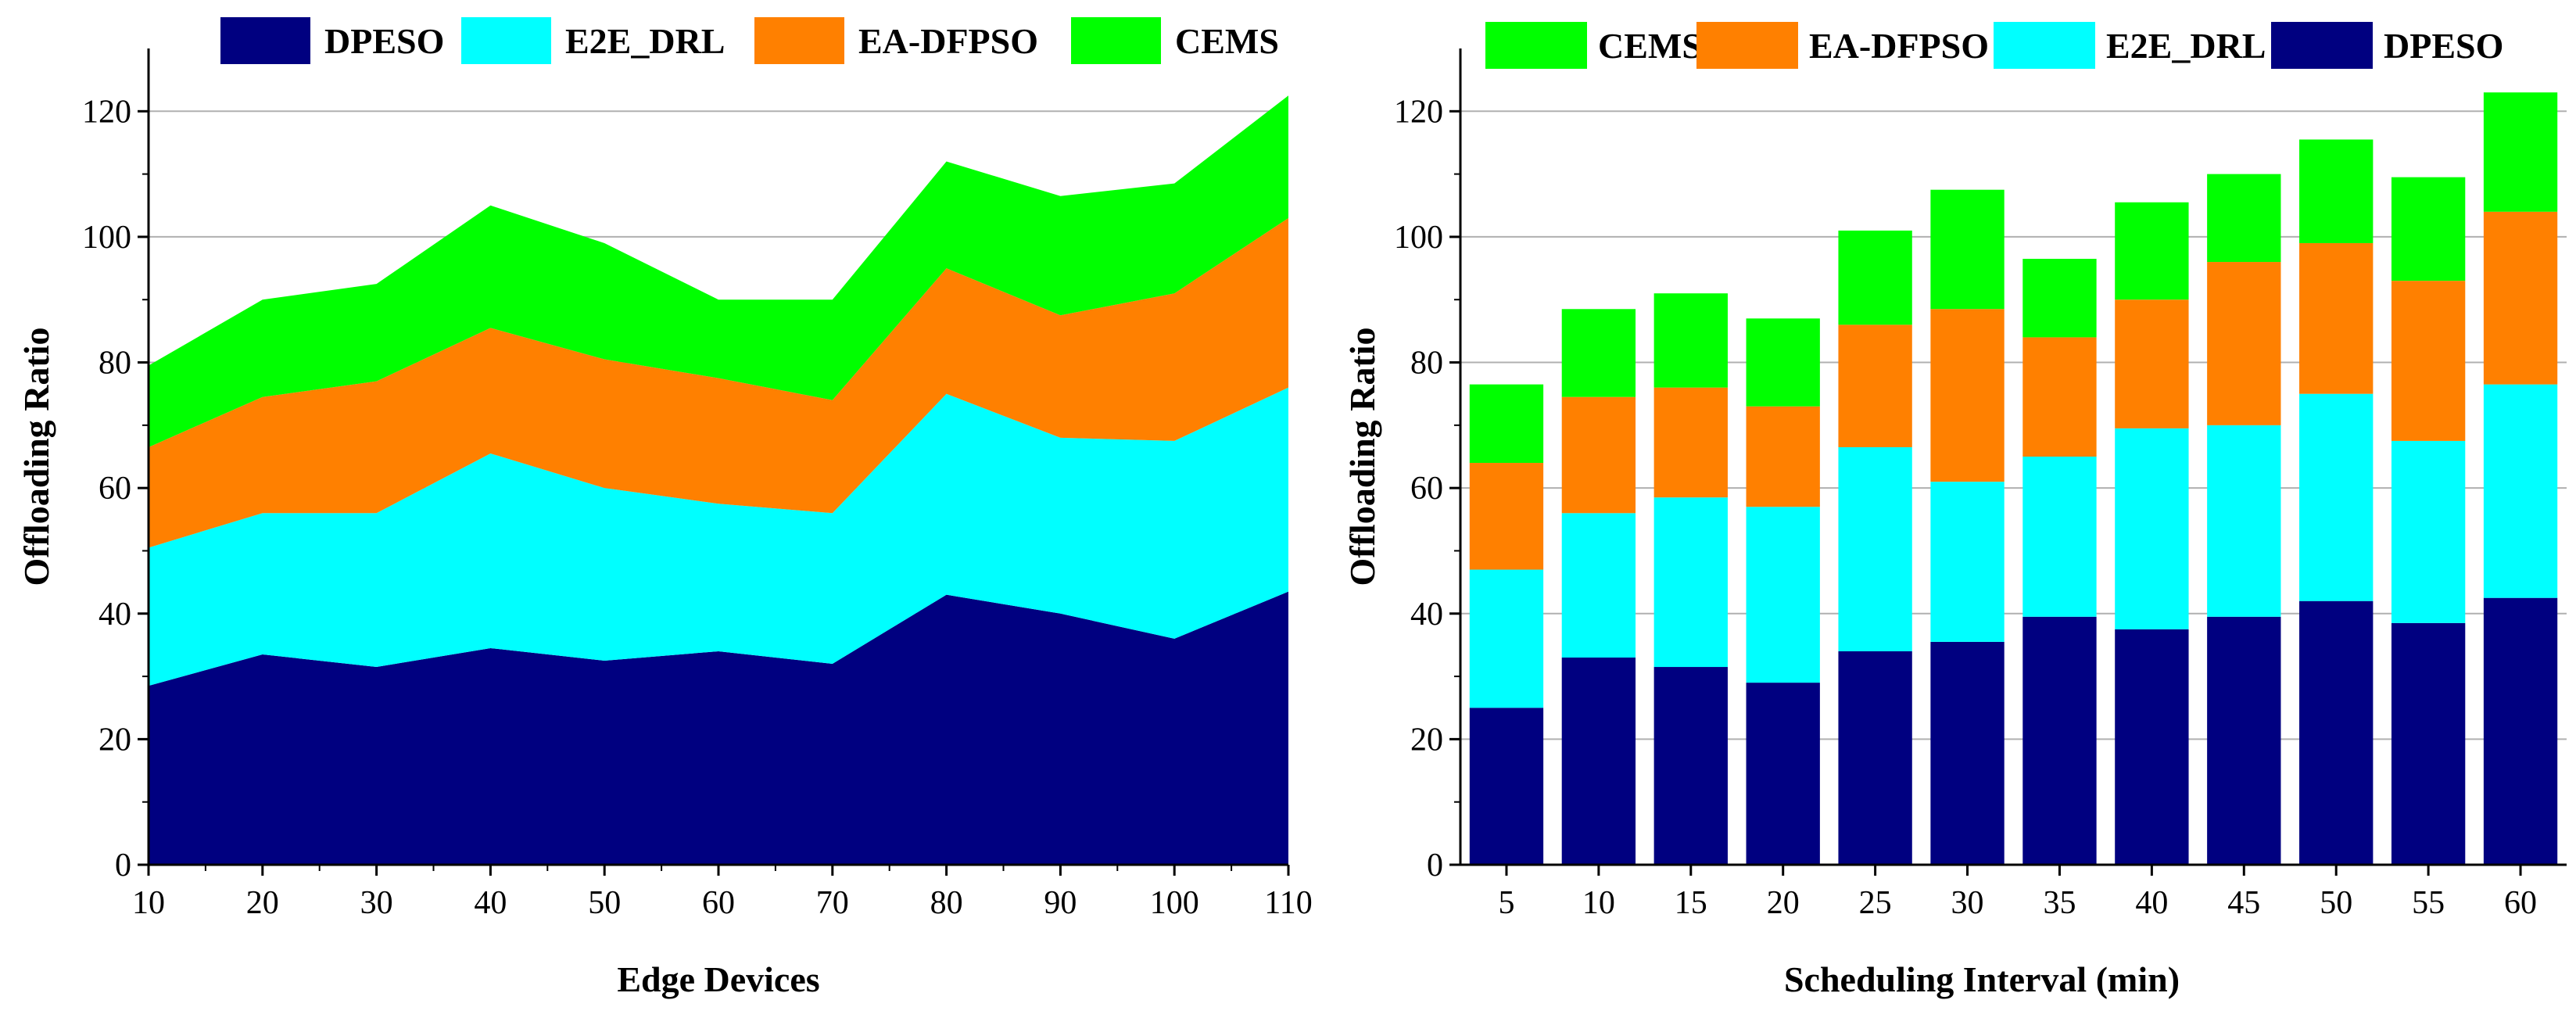 The height and width of the screenshot is (1018, 2576). Describe the element at coordinates (36, 457) in the screenshot. I see `left-y-axis-title: Offloading Ratio` at that location.